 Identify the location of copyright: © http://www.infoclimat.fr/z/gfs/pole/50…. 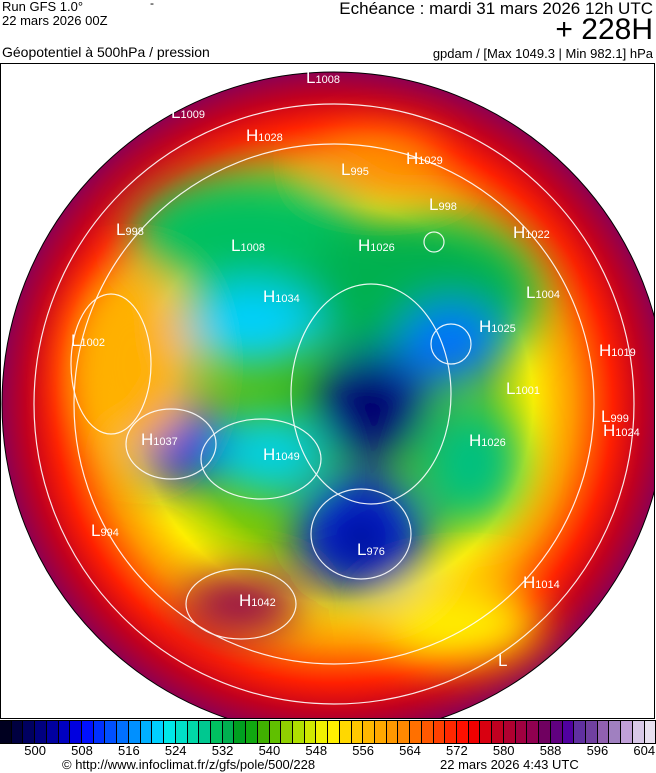
(189, 764).